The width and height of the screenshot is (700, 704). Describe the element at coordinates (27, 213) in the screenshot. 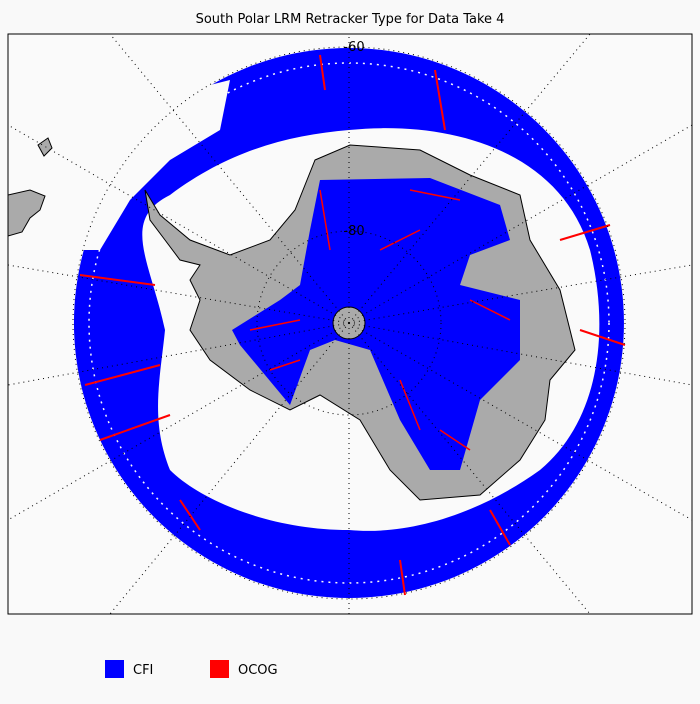

I see `landmass` at that location.